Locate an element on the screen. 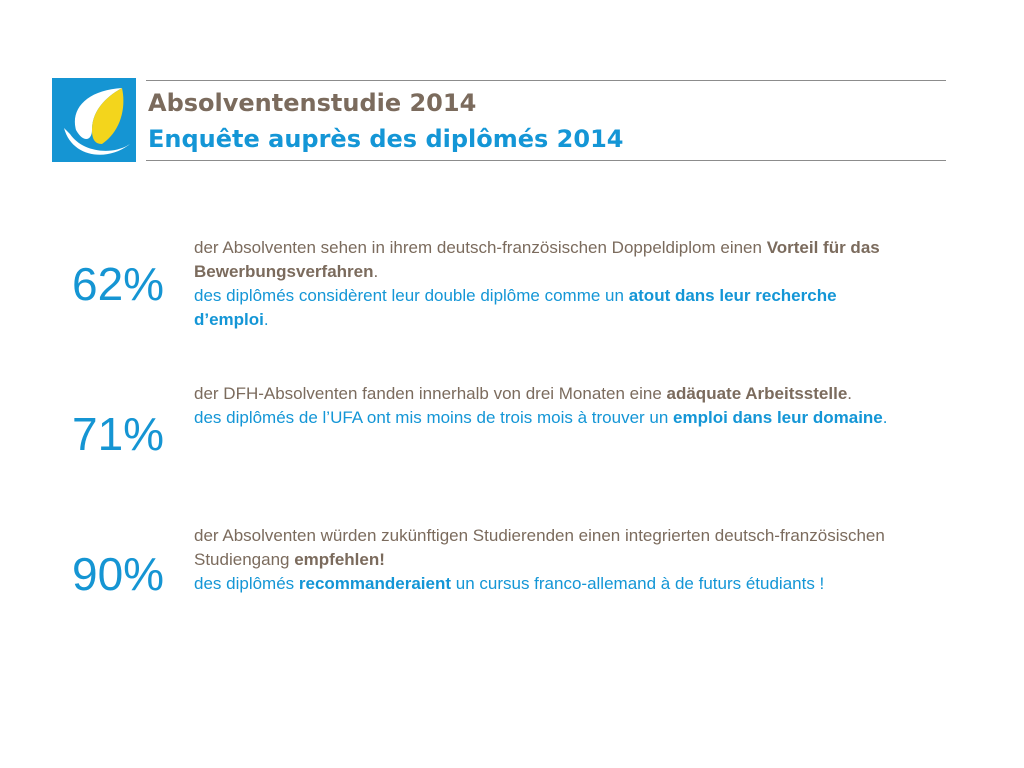 This screenshot has height=768, width=1024. header-top-rule is located at coordinates (546, 80).